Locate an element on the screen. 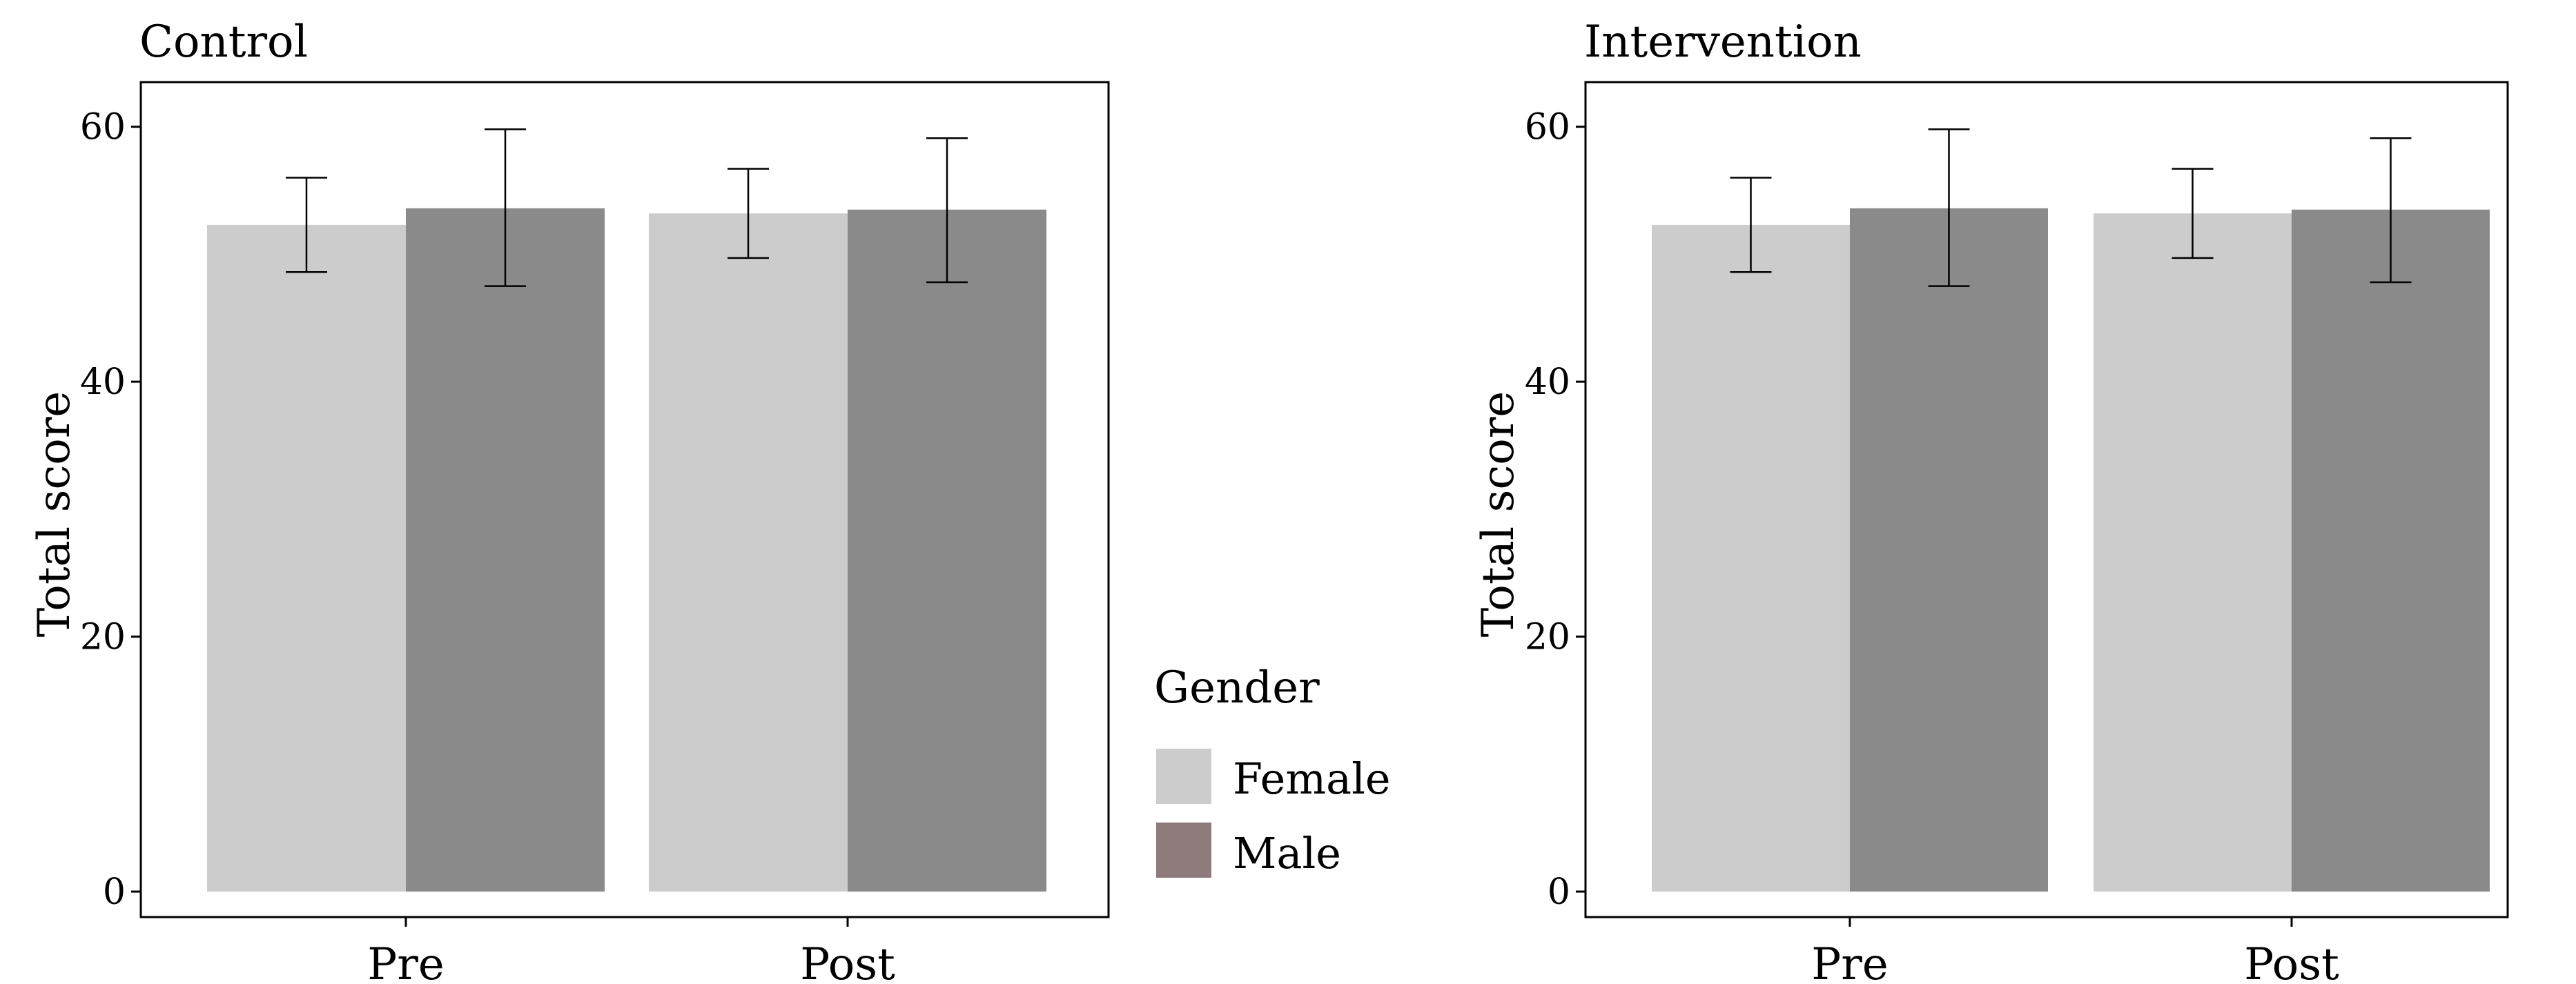 The width and height of the screenshot is (2576, 984). legend-label-male: Male is located at coordinates (1287, 853).